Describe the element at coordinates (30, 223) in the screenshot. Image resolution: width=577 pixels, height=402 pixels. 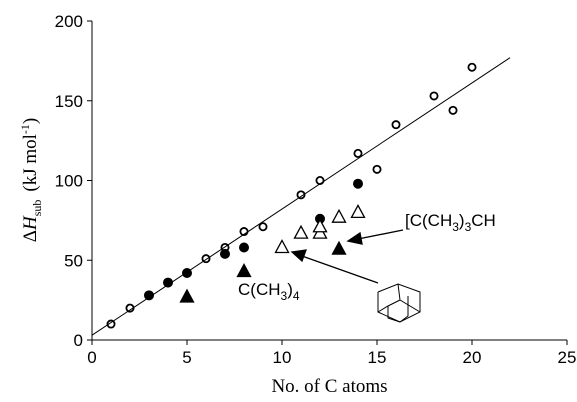
I see `y-label-part: H` at that location.